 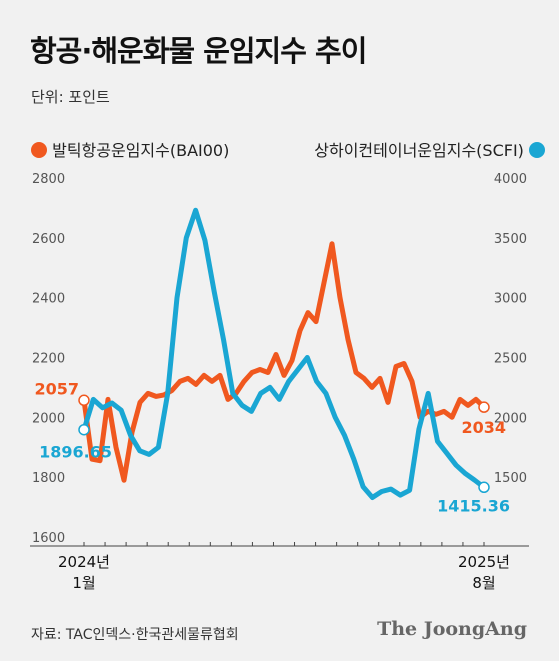 I want to click on brand-logo: The JoongAng, so click(x=452, y=629).